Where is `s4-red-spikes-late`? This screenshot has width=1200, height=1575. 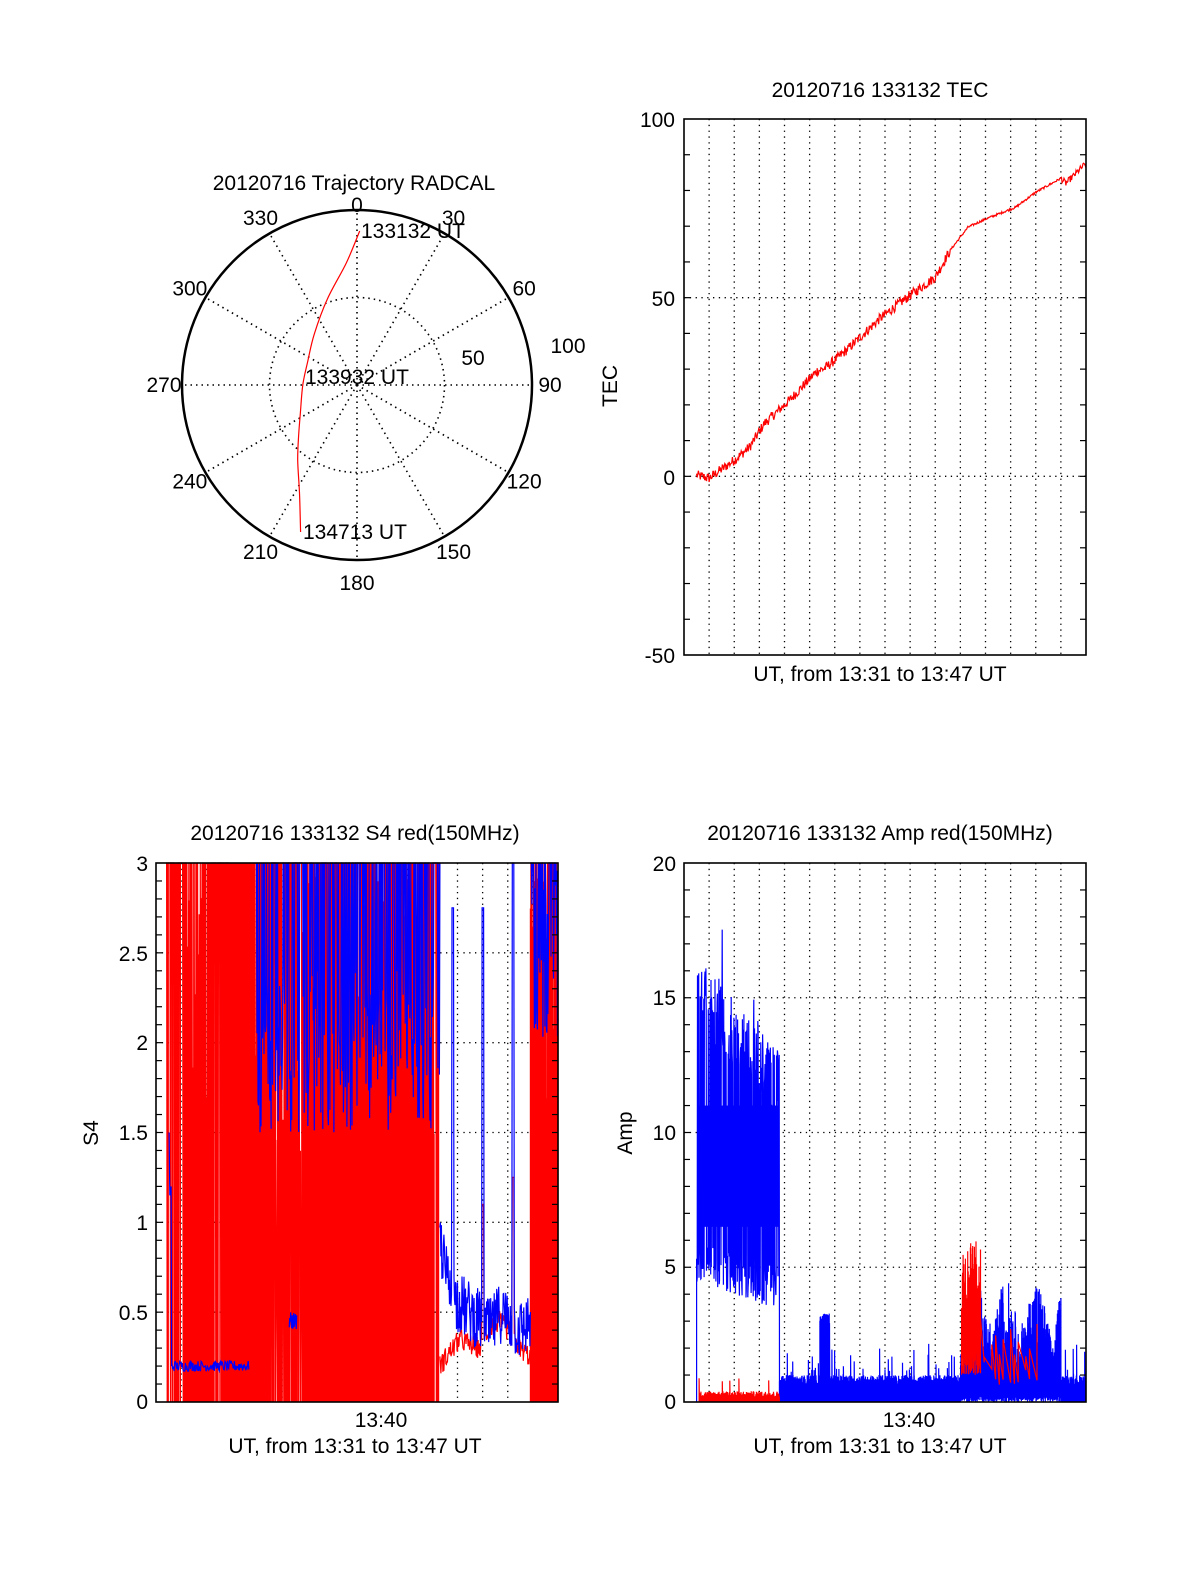
s4-red-spikes-late is located at coordinates (544, 1132).